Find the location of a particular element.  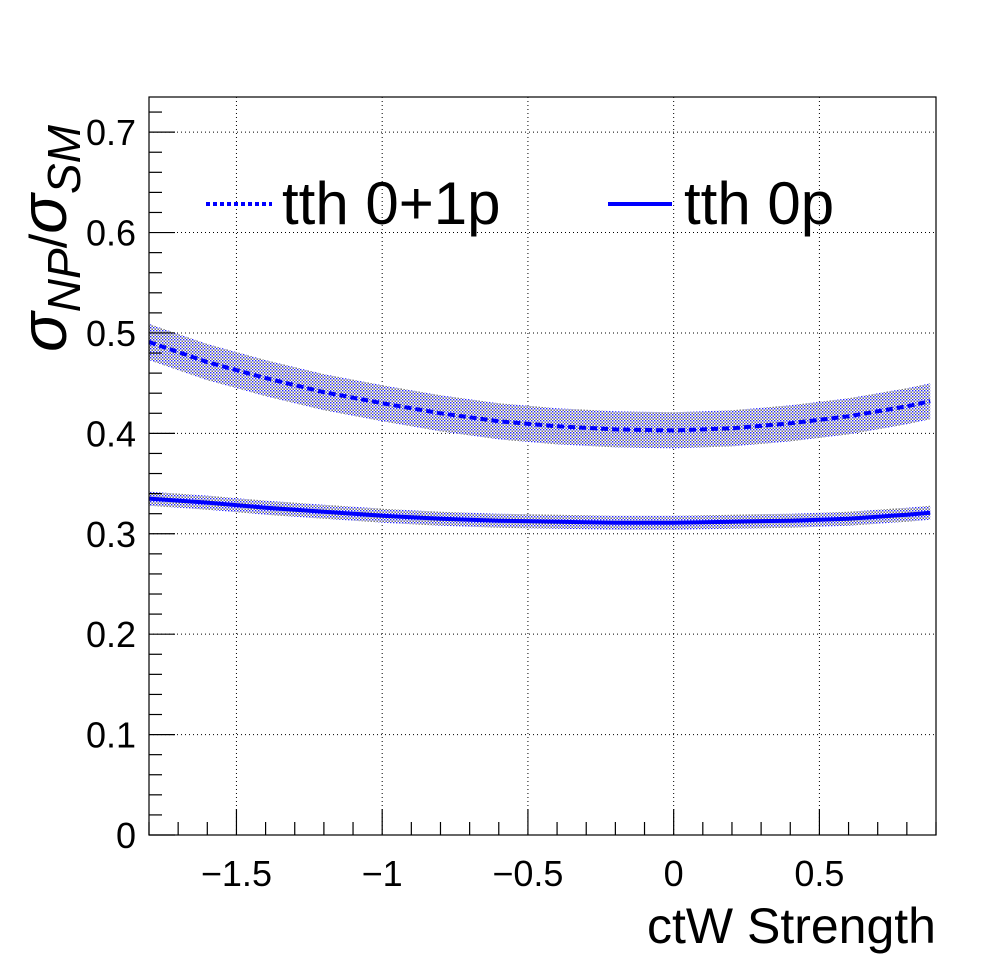

x-axis-title: ctW Strength is located at coordinates (791, 926).